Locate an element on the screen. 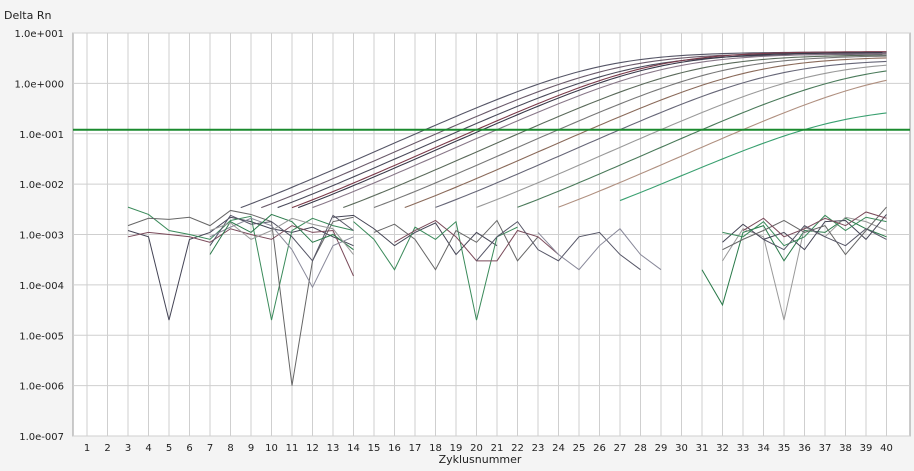 This screenshot has height=471, width=914. x-tick-label: 4 is located at coordinates (148, 448).